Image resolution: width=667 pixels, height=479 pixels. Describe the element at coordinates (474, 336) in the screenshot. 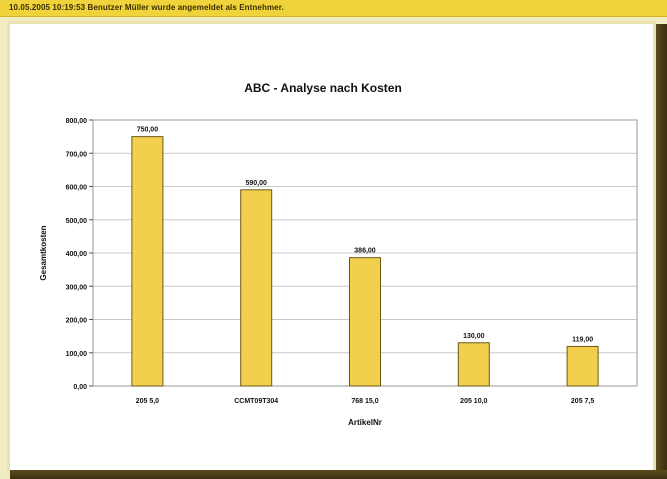

I see `bar-value-label: 130,00` at that location.